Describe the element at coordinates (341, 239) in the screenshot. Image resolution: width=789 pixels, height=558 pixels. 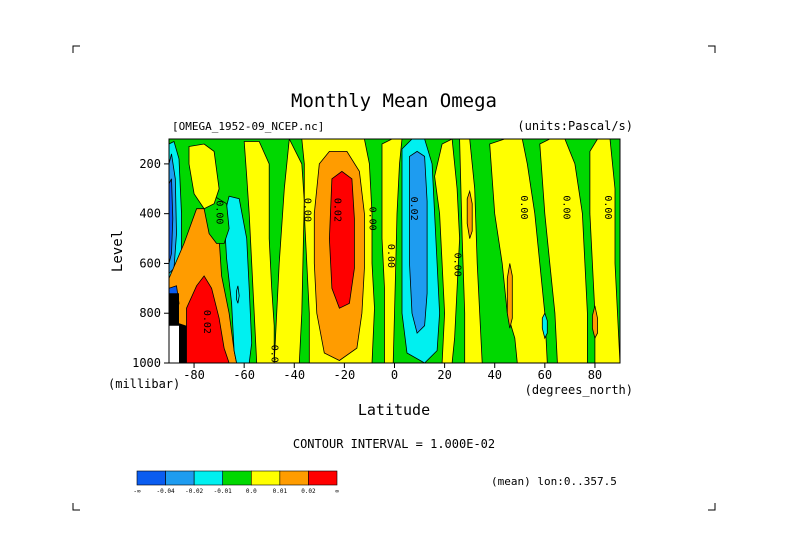
I see `region-red-central` at that location.